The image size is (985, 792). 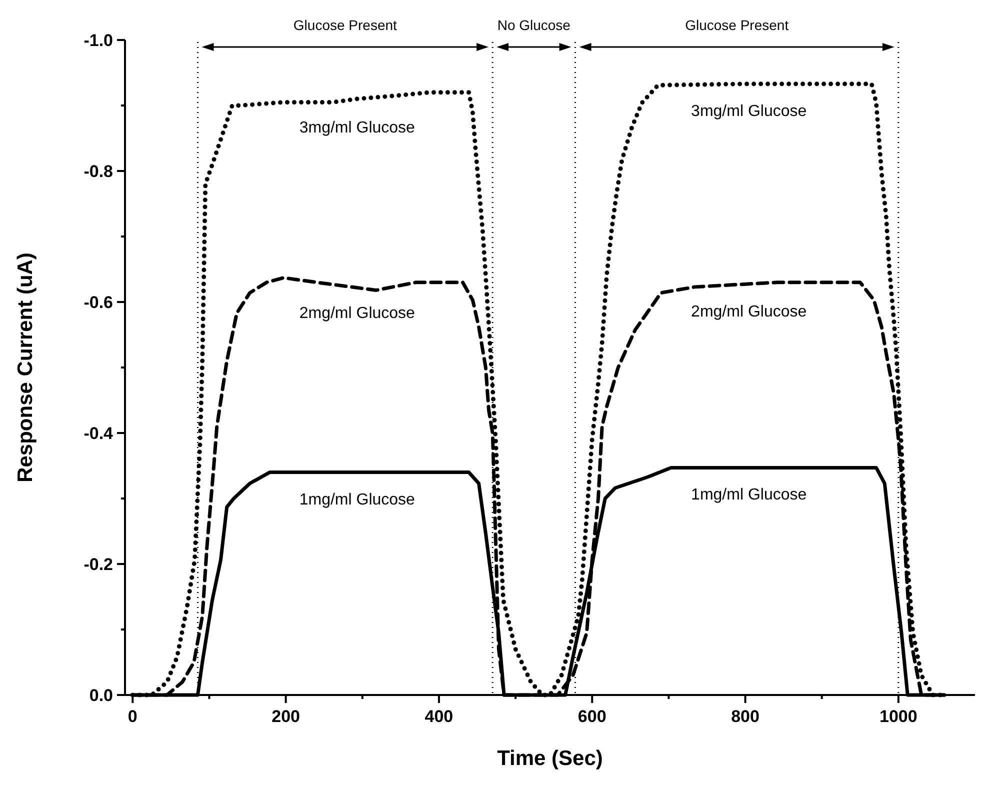 I want to click on y-tick-label: -1.0, so click(x=98, y=40).